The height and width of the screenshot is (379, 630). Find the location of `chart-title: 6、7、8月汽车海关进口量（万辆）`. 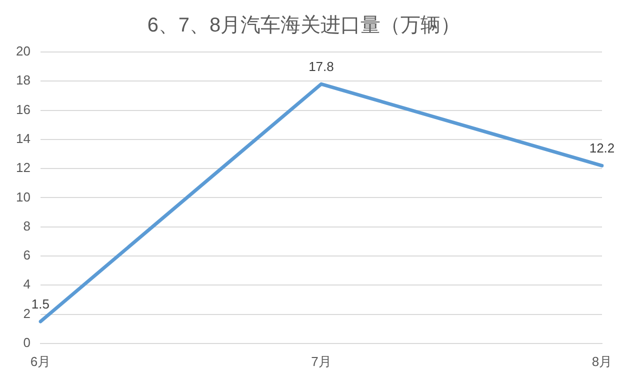

chart-title: 6、7、8月汽车海关进口量（万辆） is located at coordinates (304, 25).